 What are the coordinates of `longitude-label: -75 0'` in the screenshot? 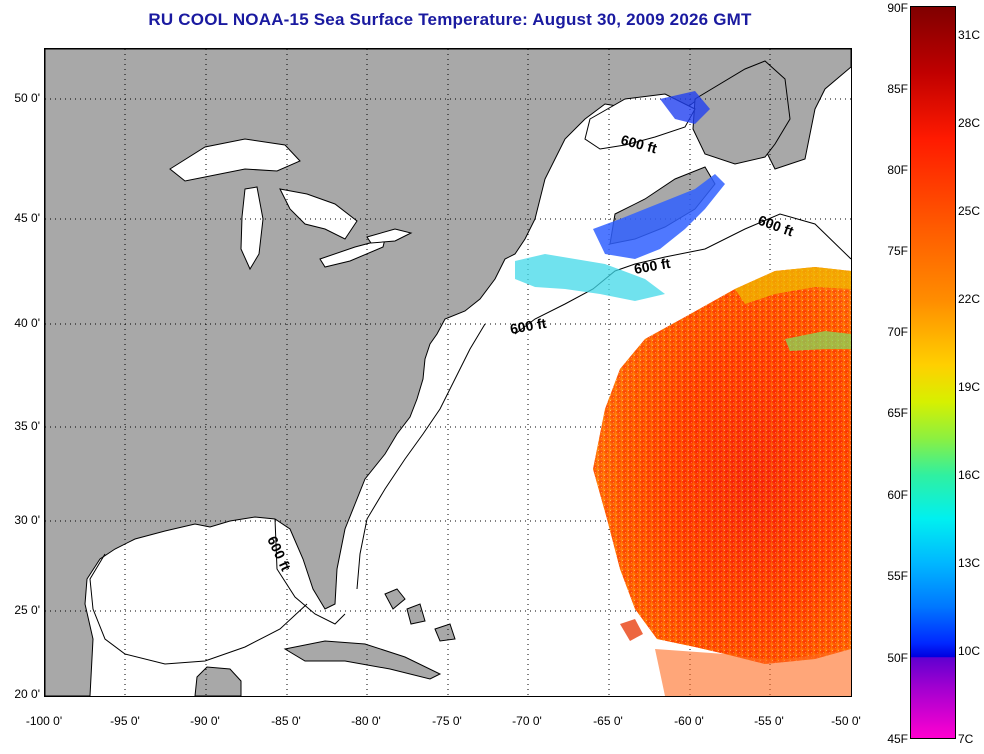 It's located at (447, 721).